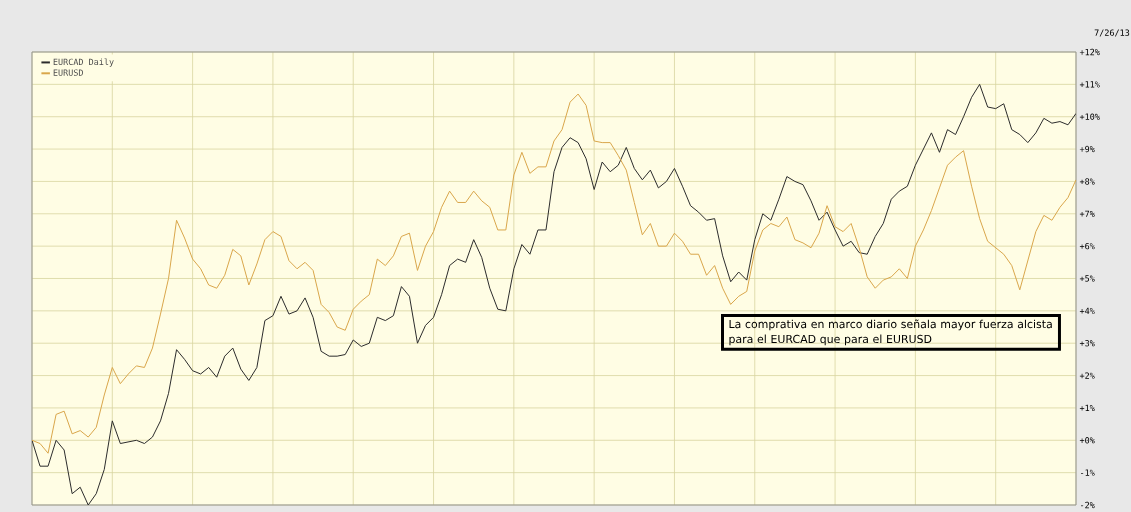  Describe the element at coordinates (1087, 505) in the screenshot. I see `y-tick-label: -2%` at that location.